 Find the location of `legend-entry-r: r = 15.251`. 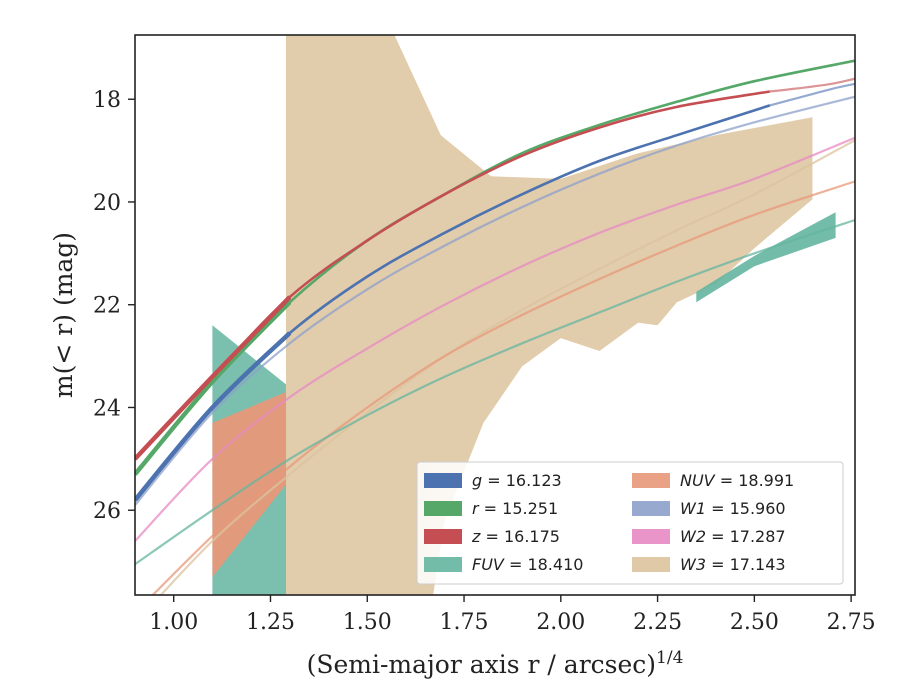

legend-entry-r: r = 15.251 is located at coordinates (491, 508).